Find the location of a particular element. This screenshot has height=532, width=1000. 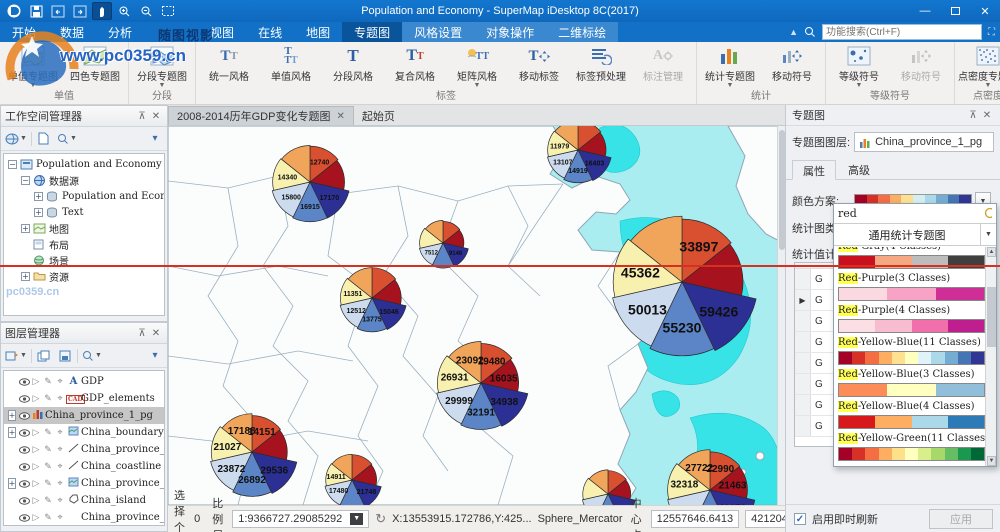

ribbon-button-分段专题图: 分段专题图 ▼ is located at coordinates (162, 66).